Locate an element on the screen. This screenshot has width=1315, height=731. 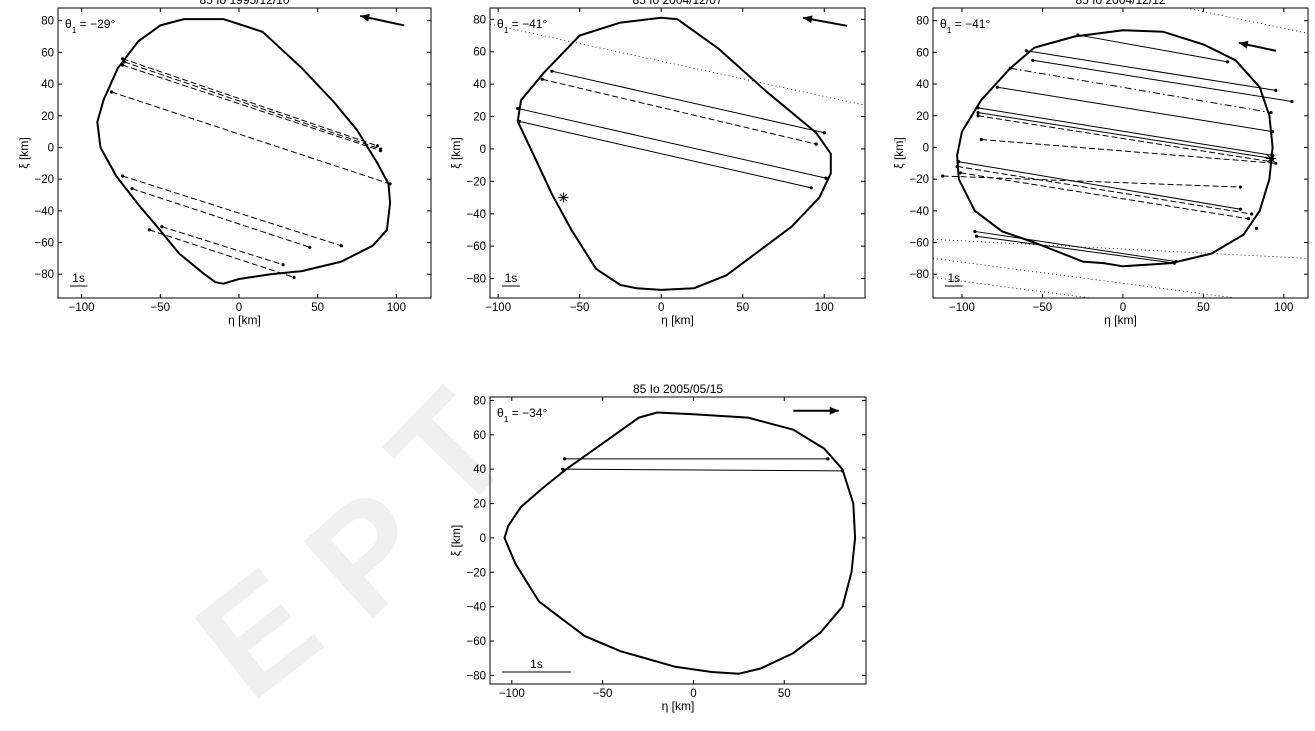
x-tick-label: 100 is located at coordinates (396, 308).